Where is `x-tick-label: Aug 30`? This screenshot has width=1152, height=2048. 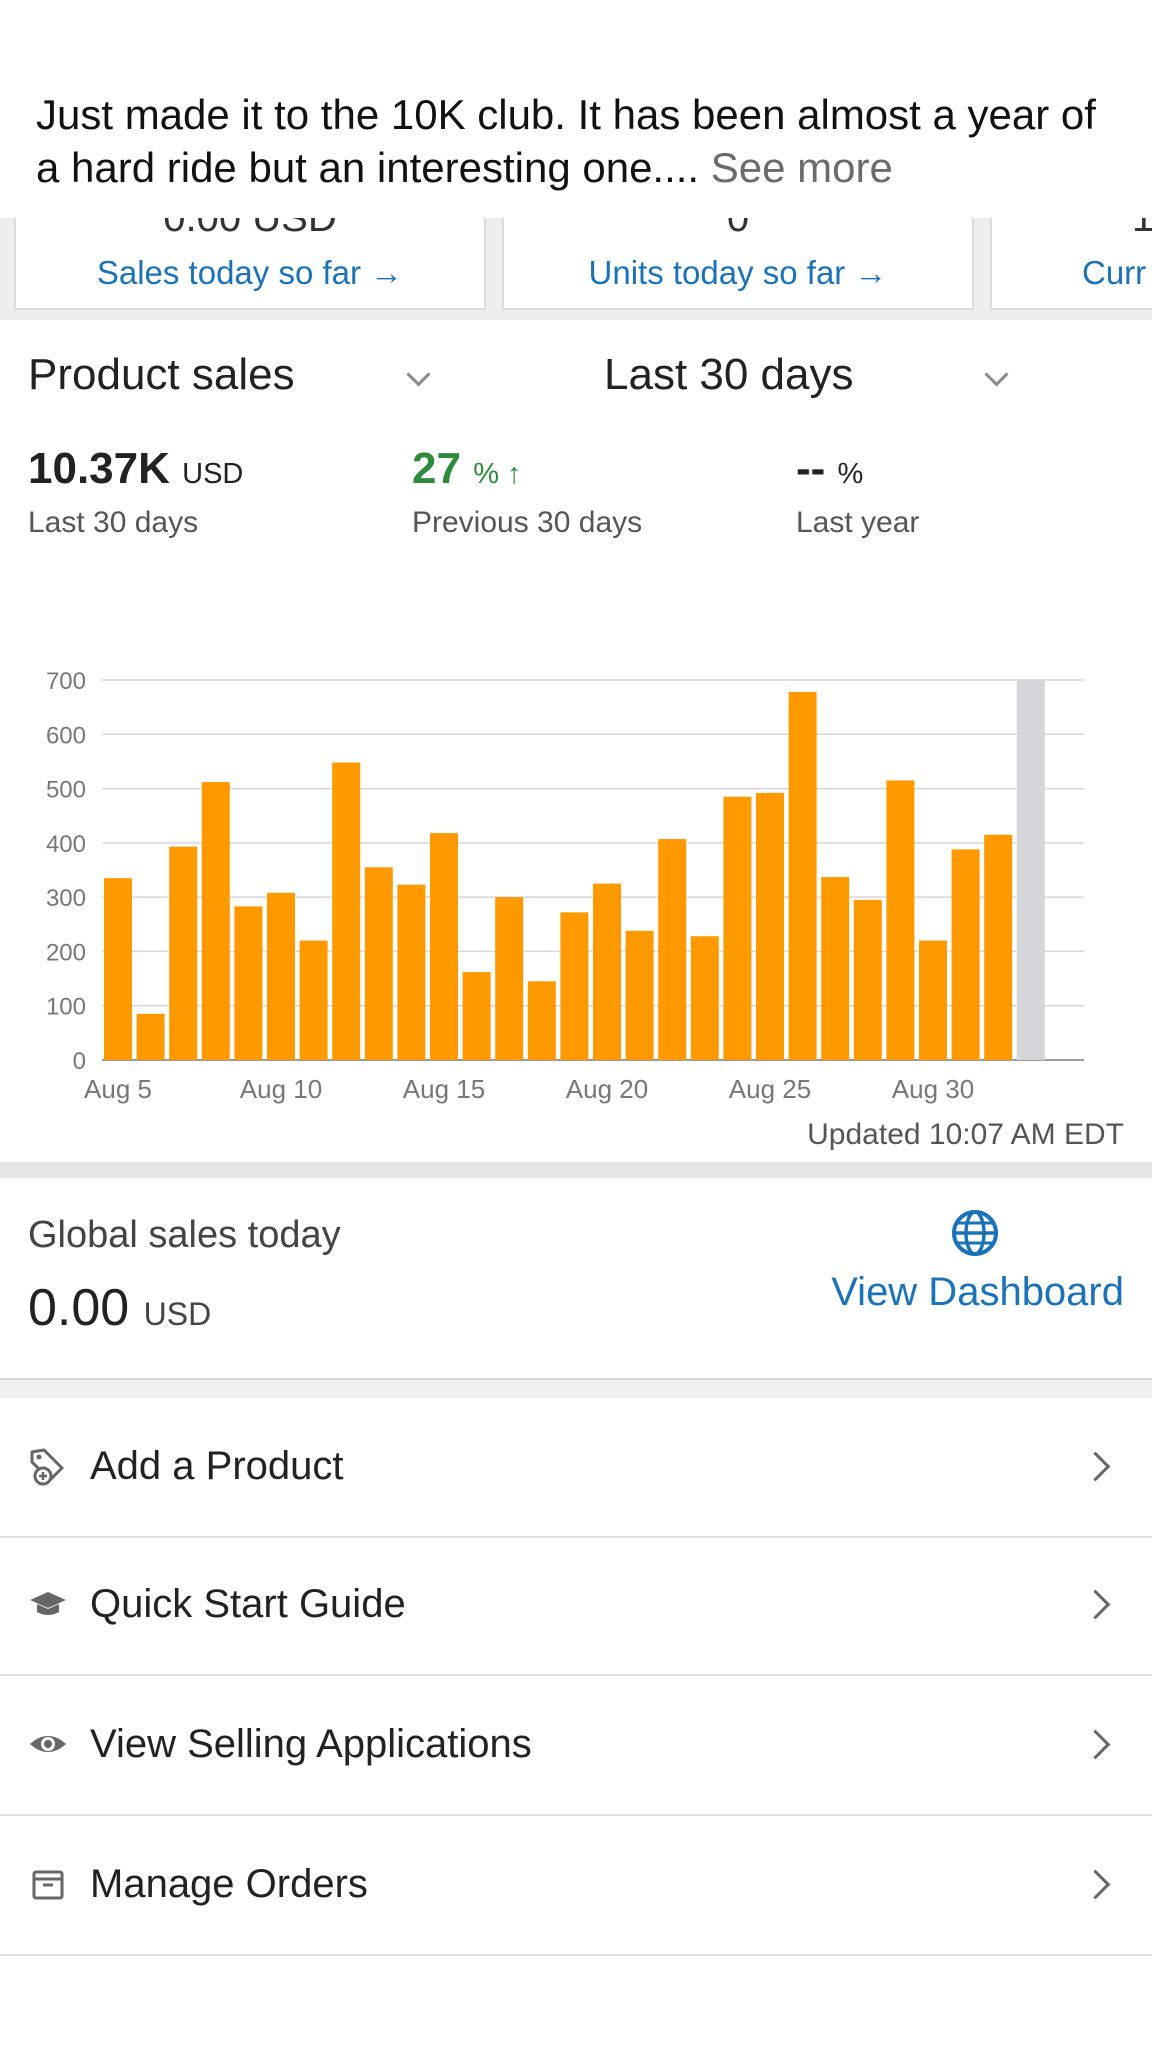 x-tick-label: Aug 30 is located at coordinates (933, 1089).